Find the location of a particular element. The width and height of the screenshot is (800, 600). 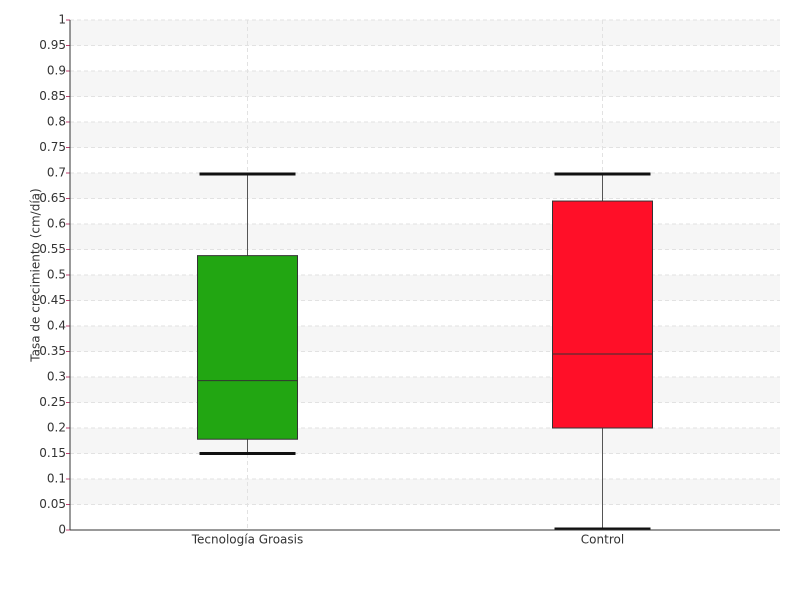

x-tick-label: Tecnología Groasis is located at coordinates (247, 540).